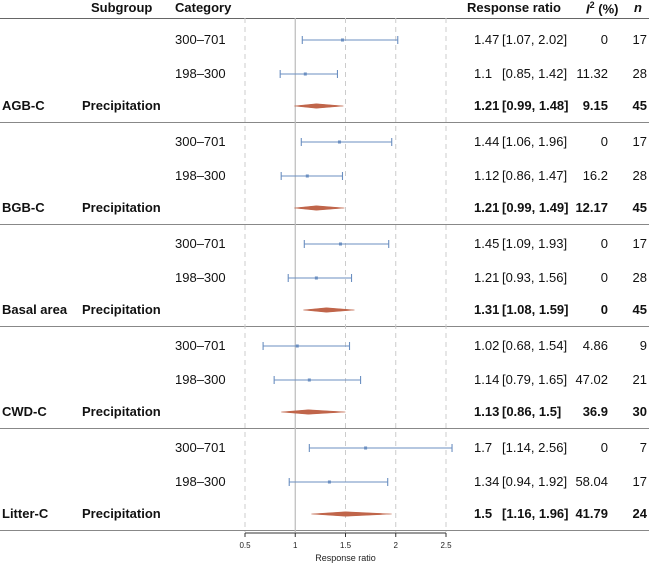 This screenshot has height=566, width=649. Describe the element at coordinates (35, 309) in the screenshot. I see `group-name: Basal area` at that location.